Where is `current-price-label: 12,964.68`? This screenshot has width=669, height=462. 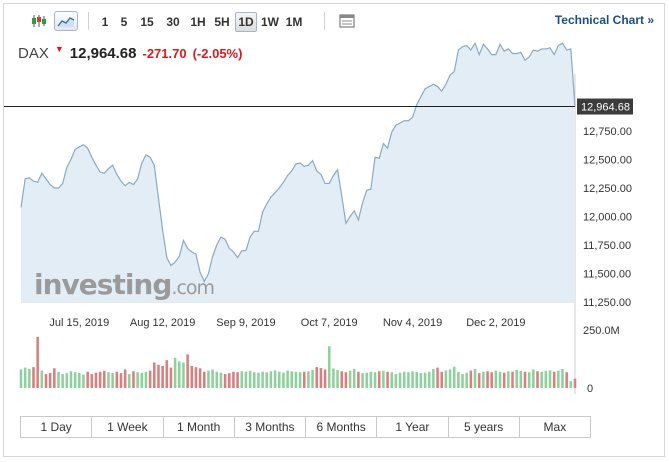
current-price-label: 12,964.68 is located at coordinates (605, 108).